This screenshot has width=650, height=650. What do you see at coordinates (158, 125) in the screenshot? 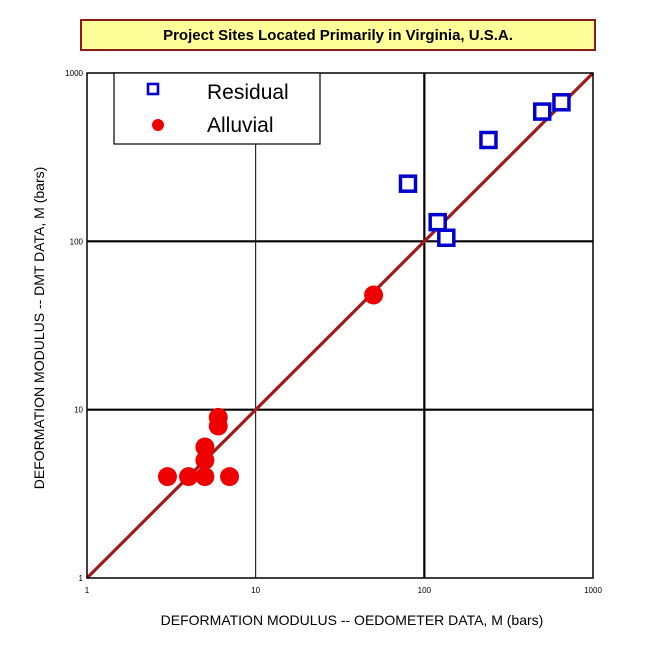
I see `legend-marker-alluvial` at bounding box center [158, 125].